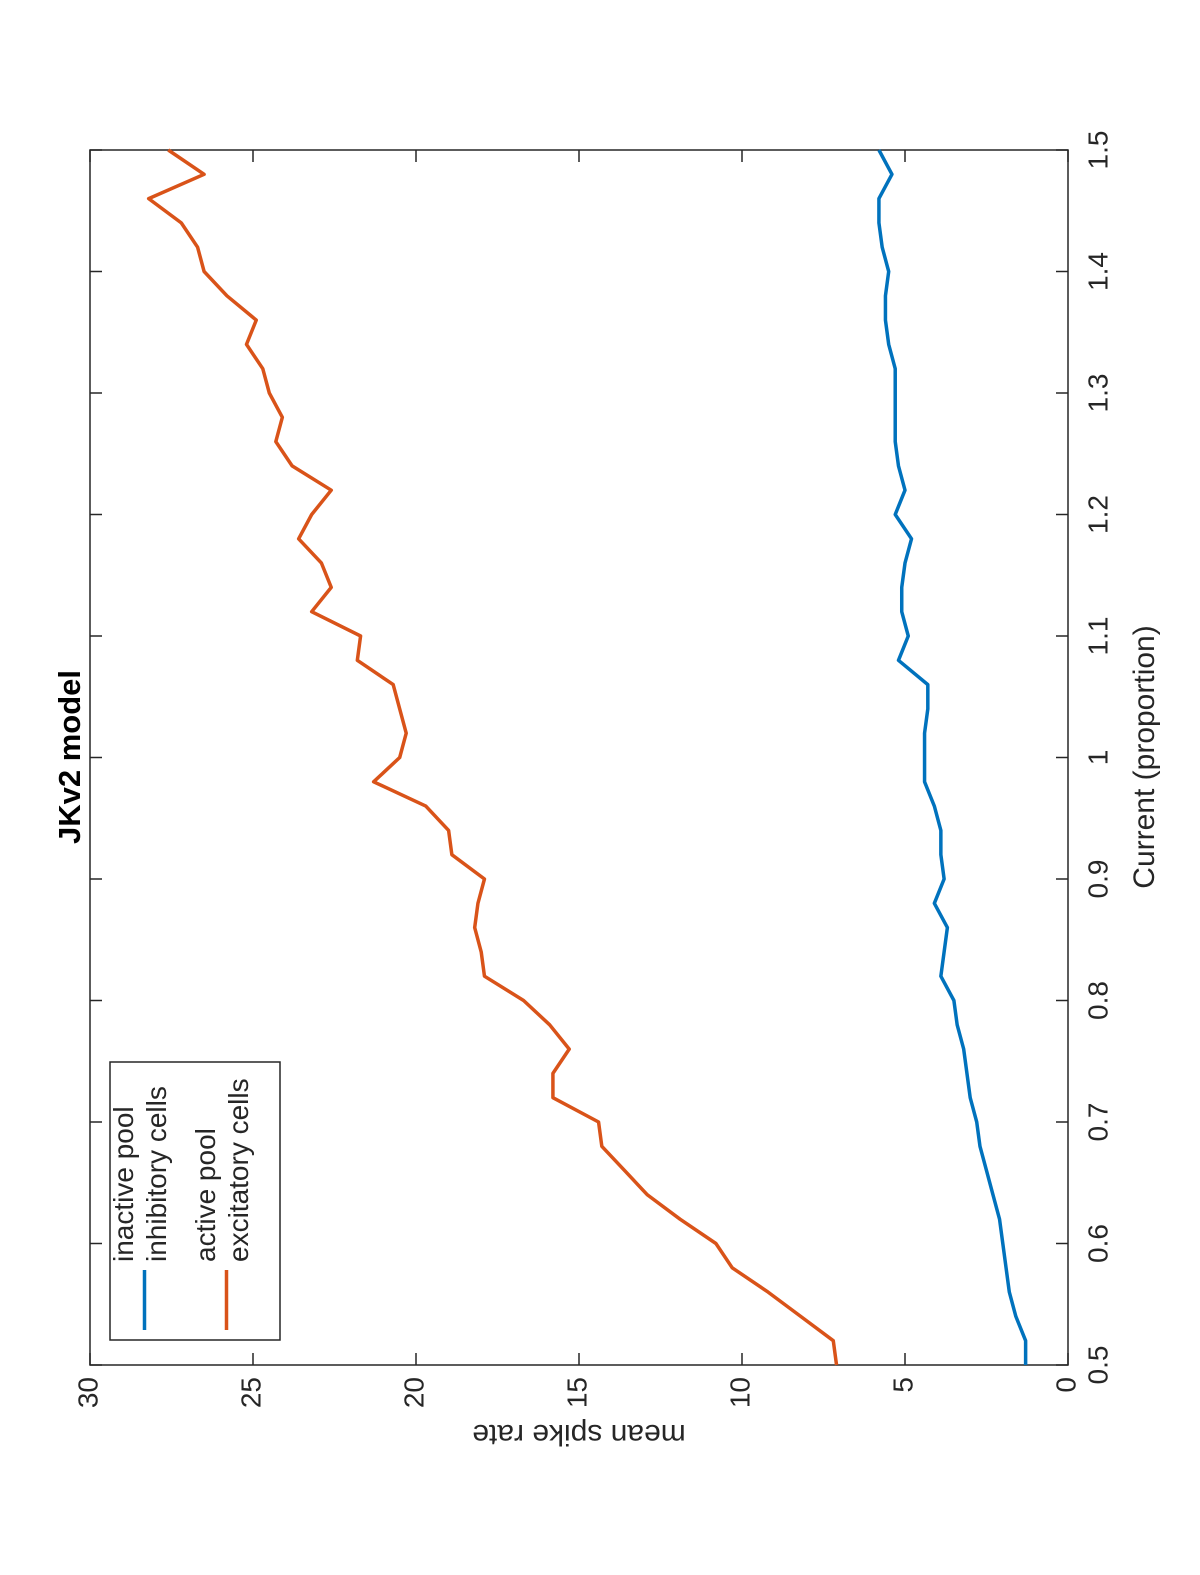  Describe the element at coordinates (1144, 756) in the screenshot. I see `x-axis-label: Current (proportion)` at that location.